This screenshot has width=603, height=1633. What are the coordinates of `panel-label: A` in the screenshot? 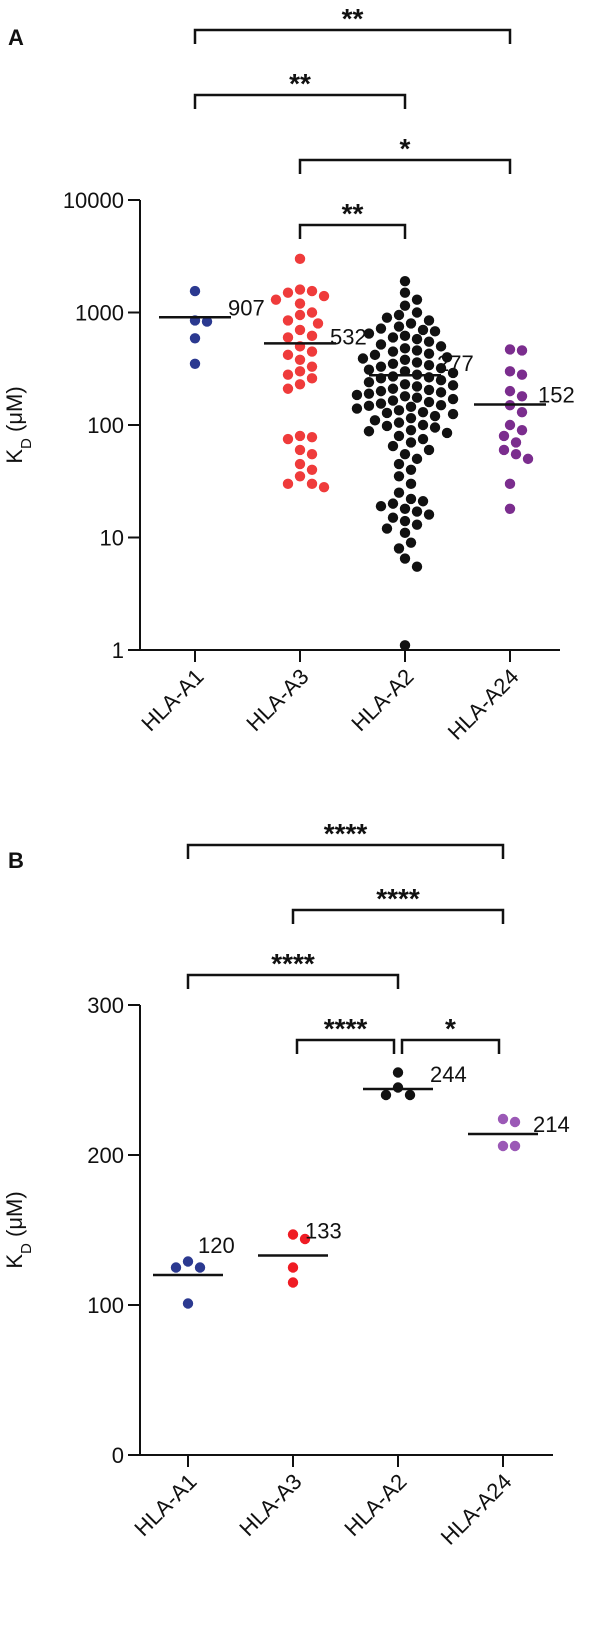 It's located at (16, 37).